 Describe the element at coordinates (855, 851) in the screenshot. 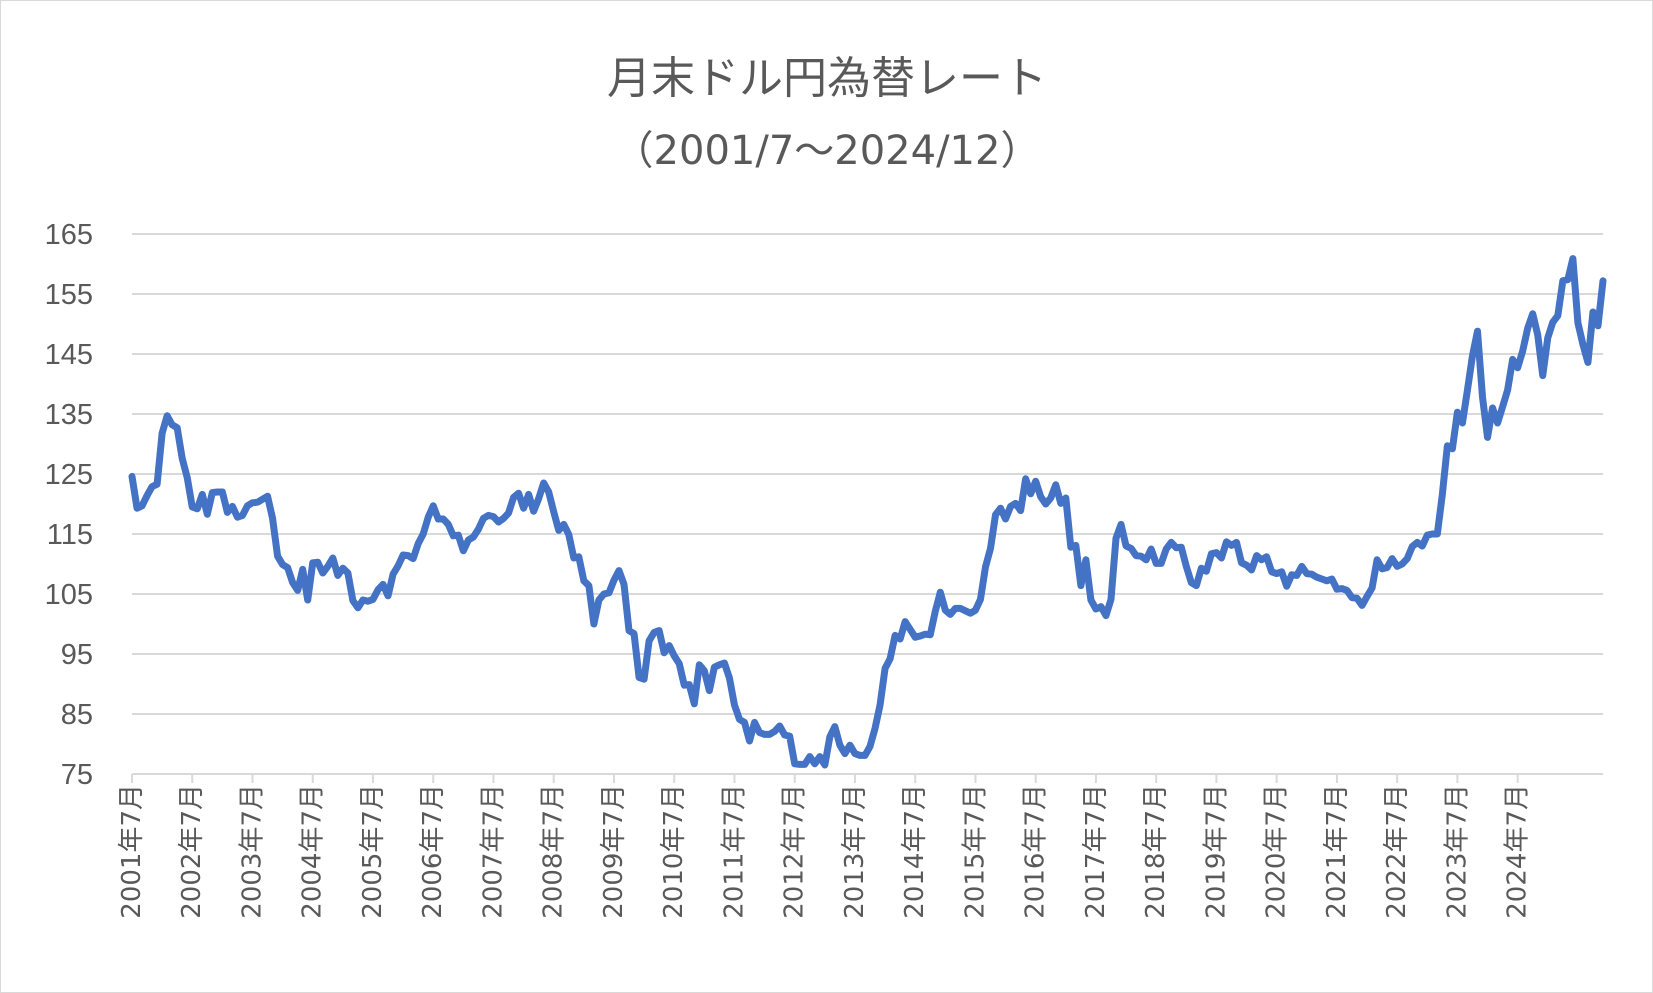

I see `x-tick-label: 2013年7月` at that location.